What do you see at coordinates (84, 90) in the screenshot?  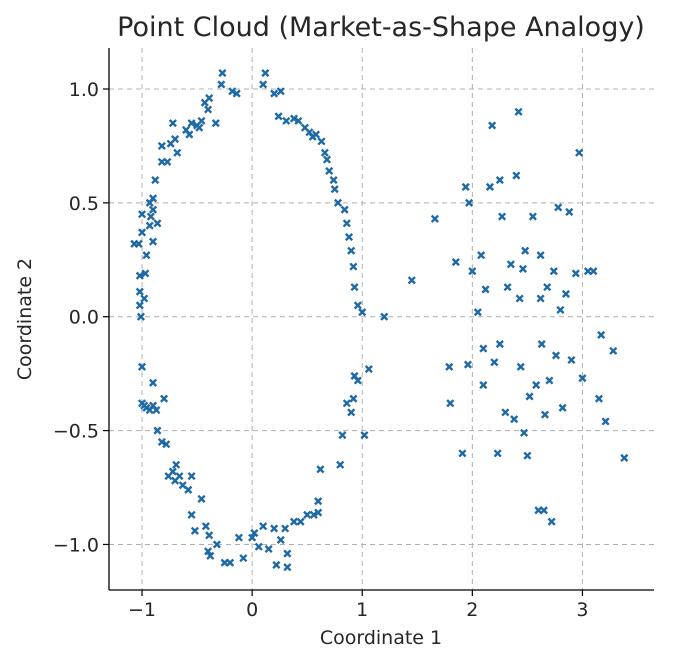 I see `y-tick-label: 1.0` at bounding box center [84, 90].